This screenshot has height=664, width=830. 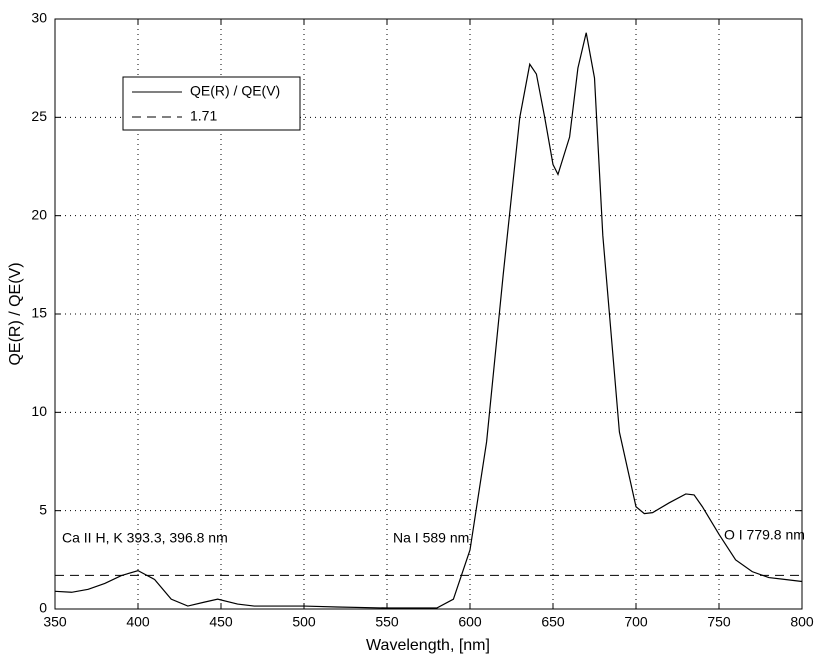 What do you see at coordinates (39, 116) in the screenshot?
I see `y-tick-label: 25` at bounding box center [39, 116].